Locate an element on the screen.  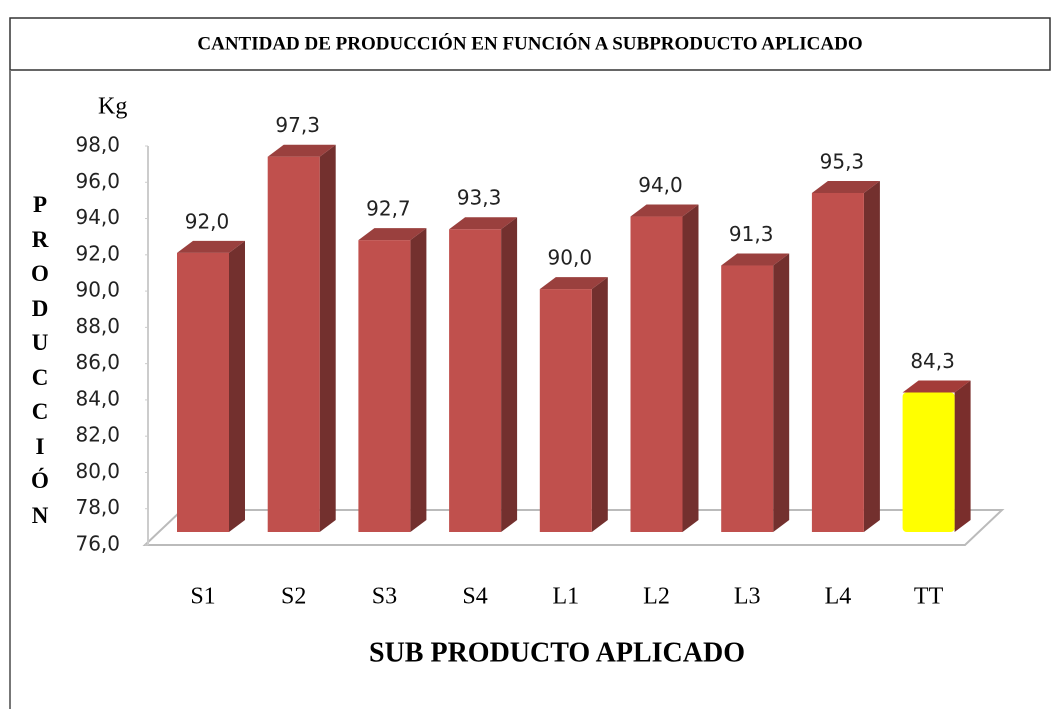
x-axis-title: SUB PRODUCTO APLICADO is located at coordinates (557, 652).